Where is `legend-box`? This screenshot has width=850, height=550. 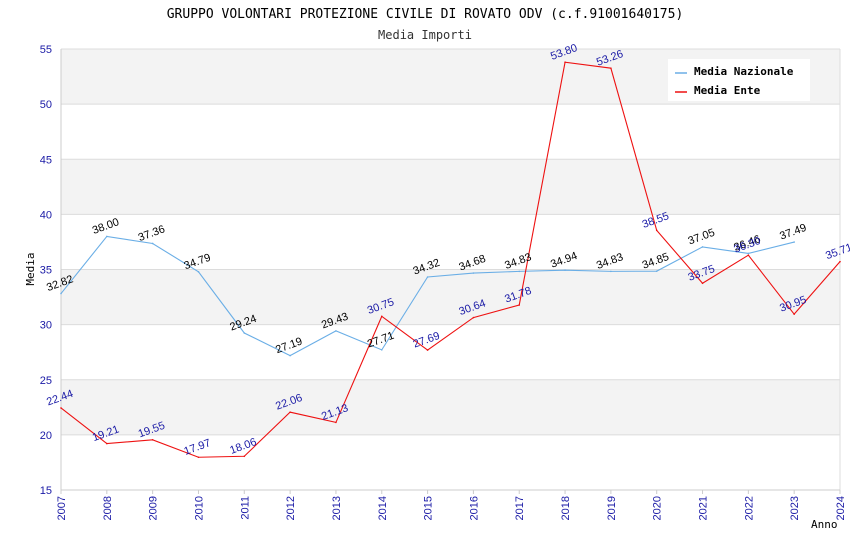 legend-box is located at coordinates (739, 80).